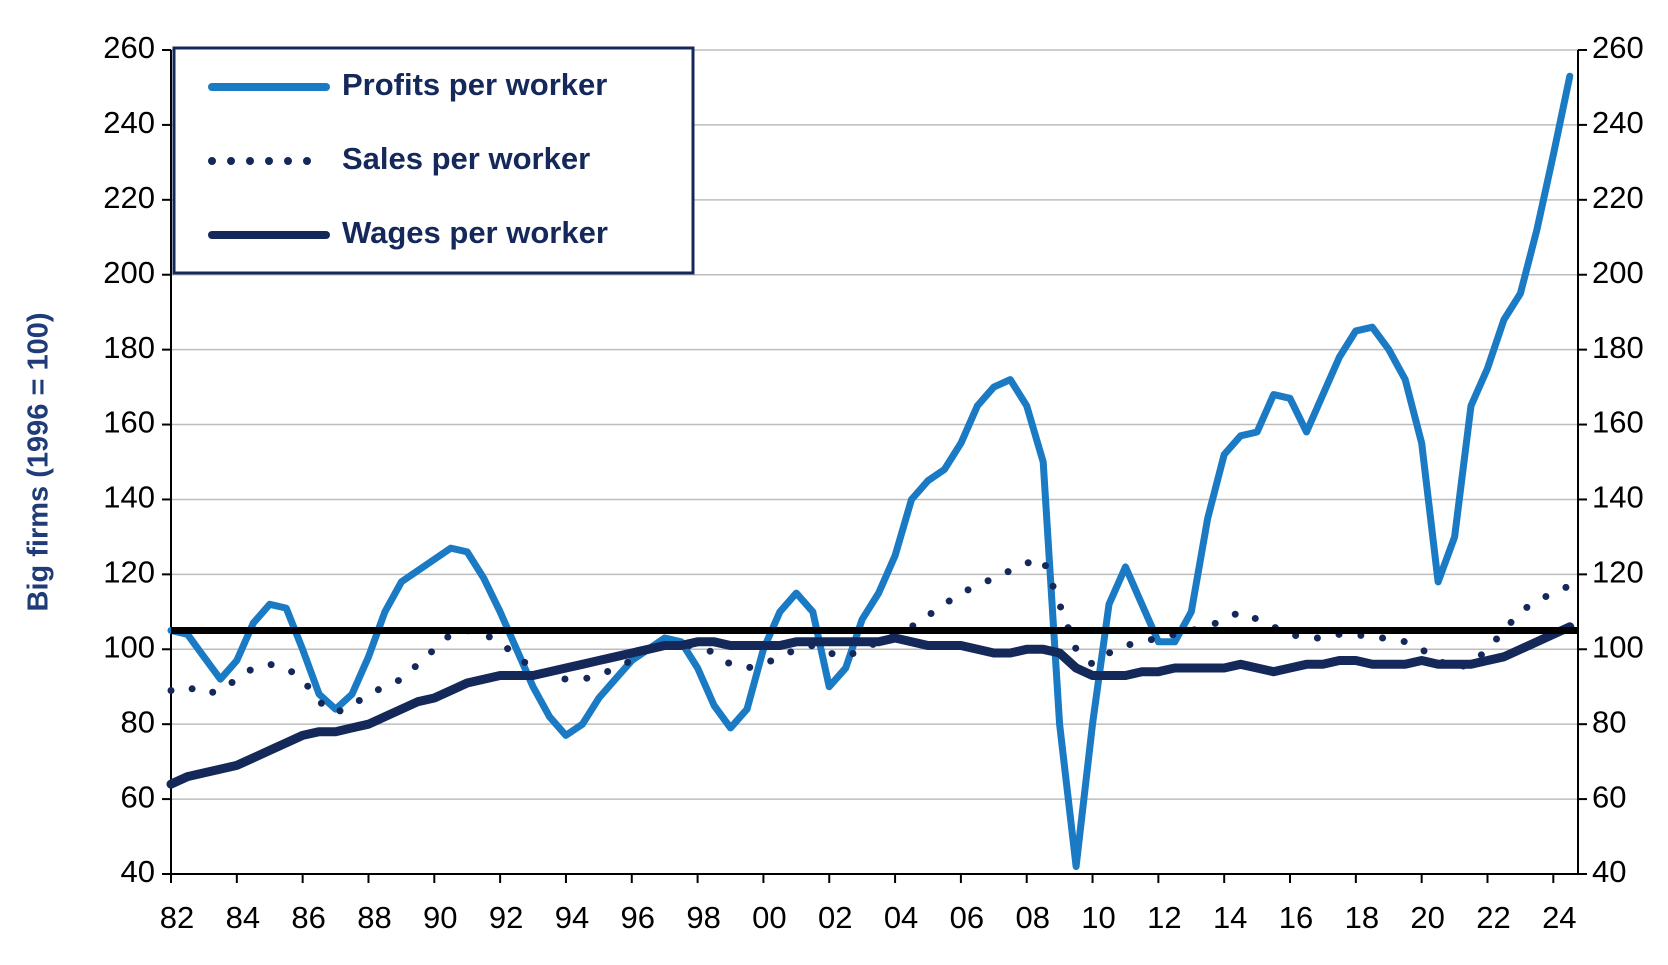  I want to click on x-tick-label: 94, so click(572, 917).